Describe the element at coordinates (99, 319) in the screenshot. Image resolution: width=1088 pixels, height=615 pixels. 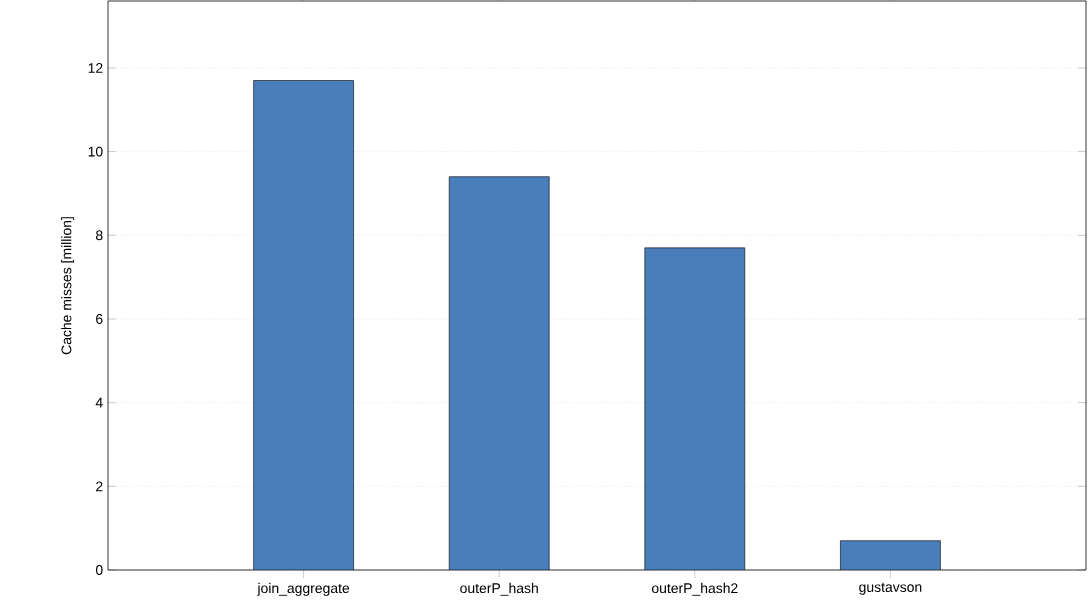
I see `y-tick-label: 6` at that location.